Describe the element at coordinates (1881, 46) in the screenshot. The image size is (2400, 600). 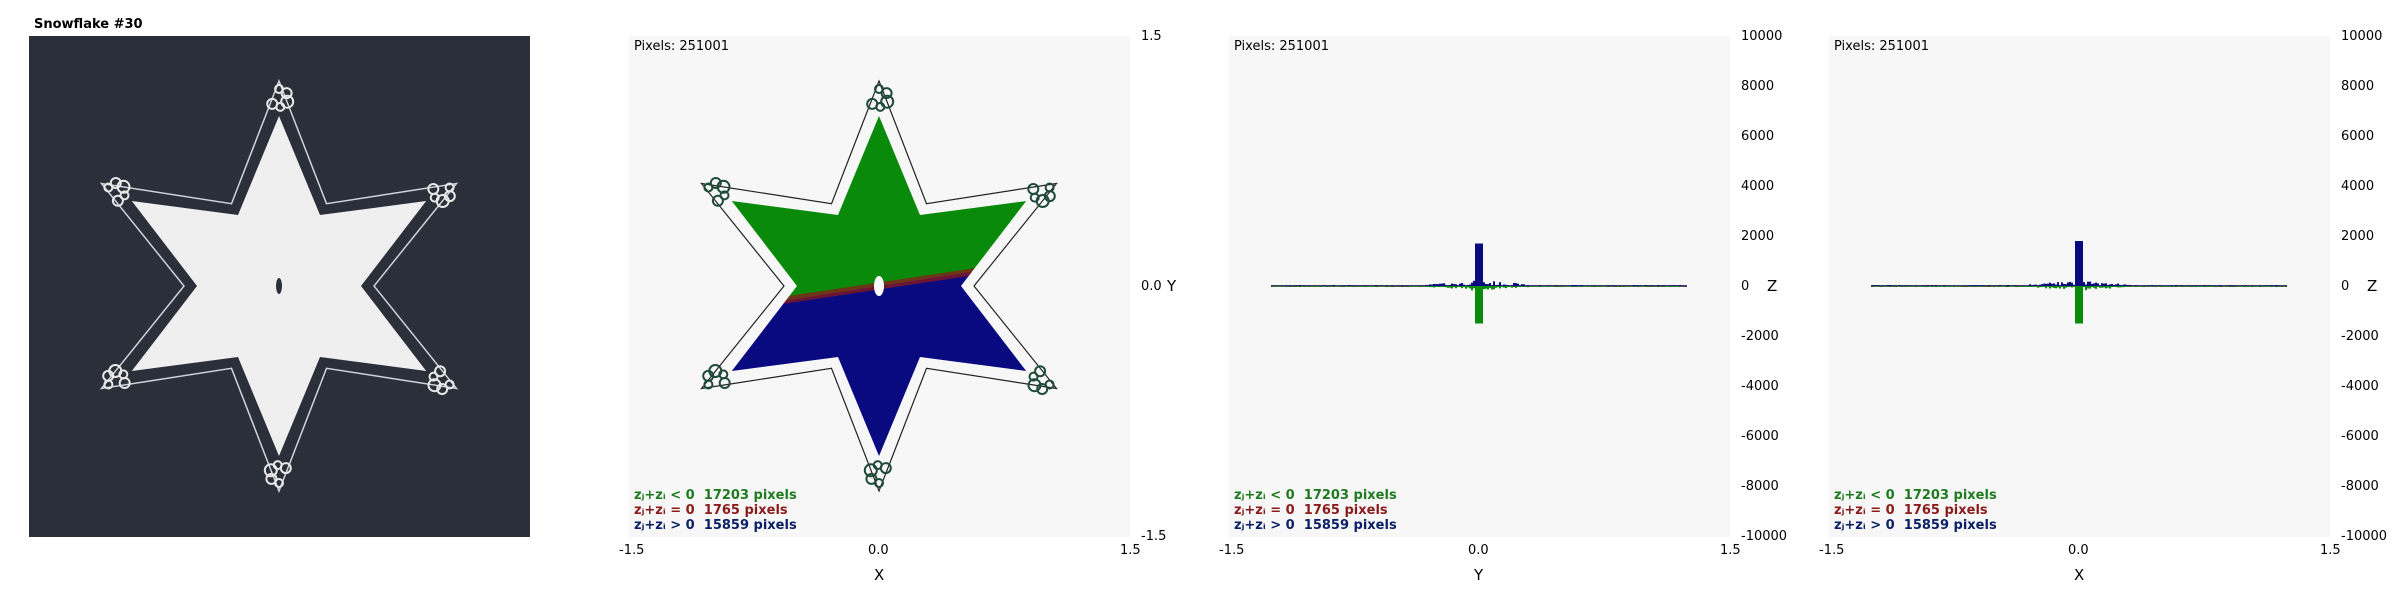
I see `plot-xz-pixels: Pixels: 251001` at that location.